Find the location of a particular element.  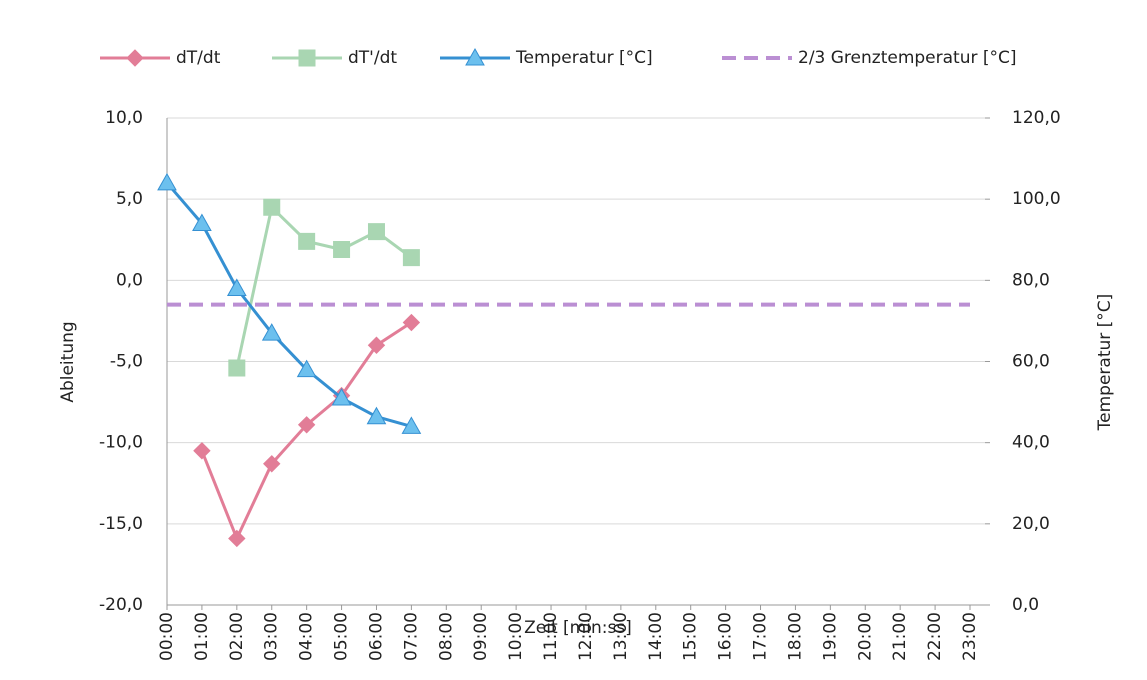

y2-tick-label: 40,0 is located at coordinates (1031, 443).